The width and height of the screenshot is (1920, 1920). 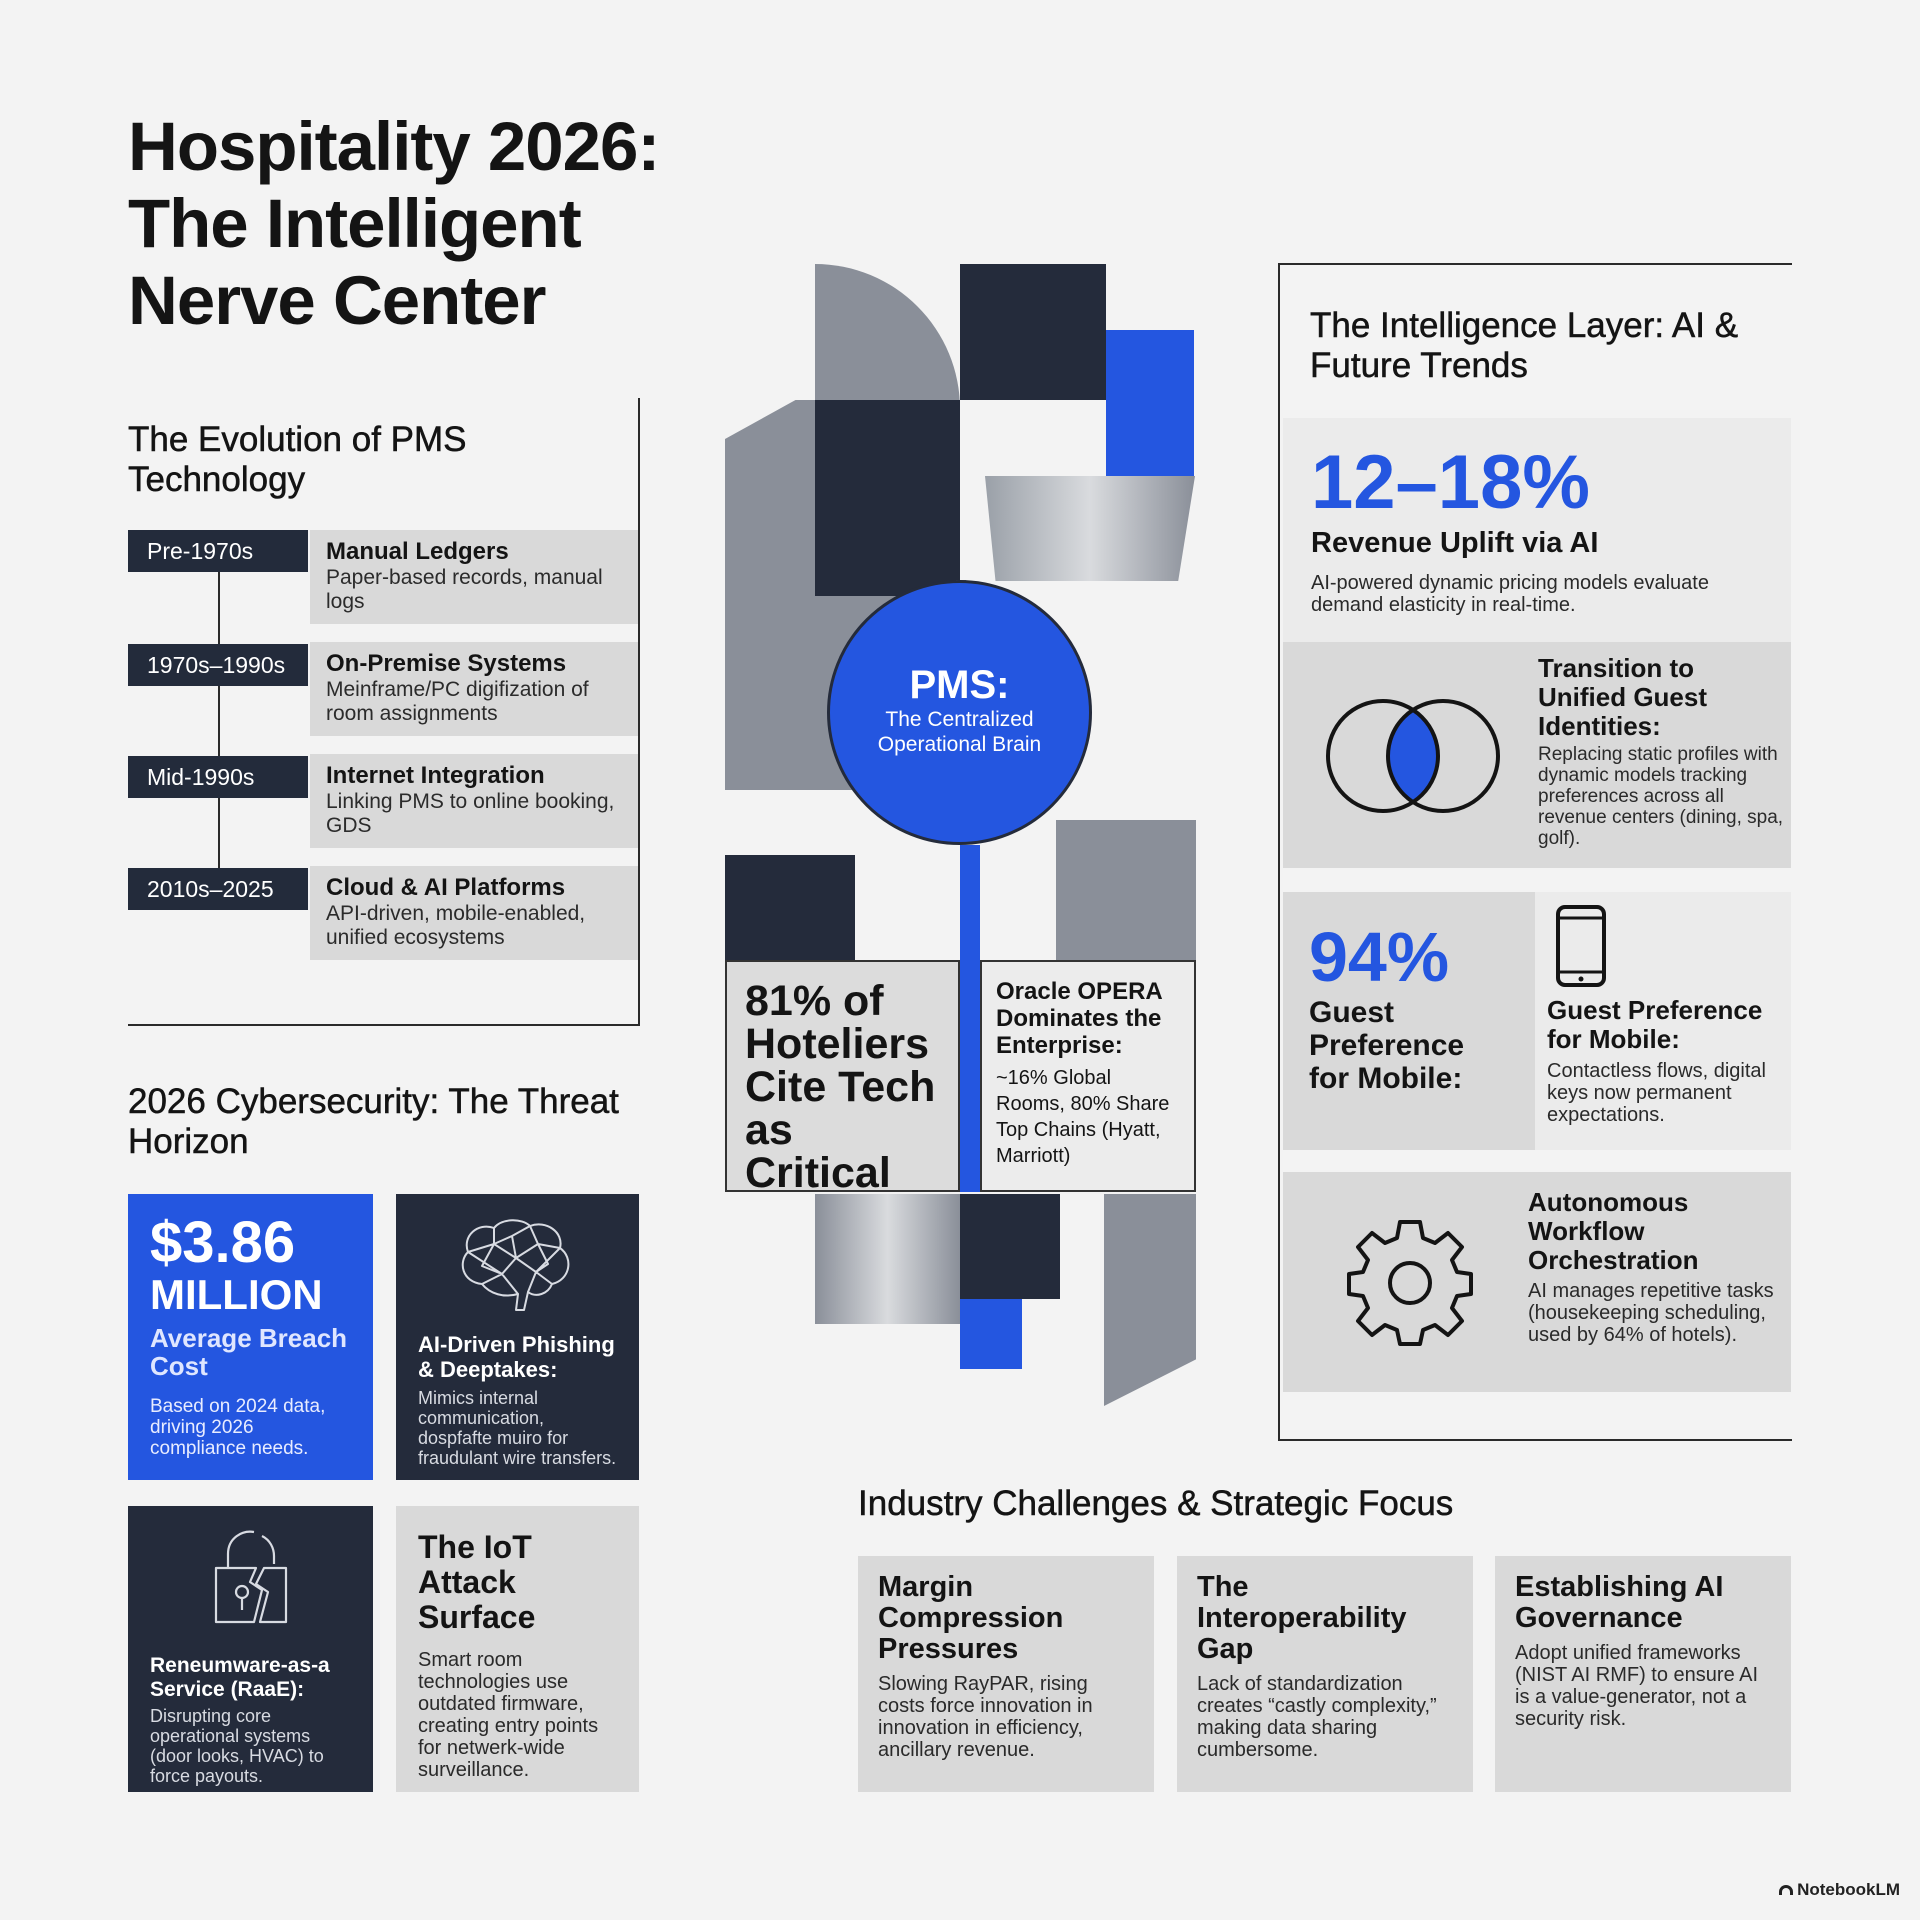 I want to click on hoteliers-stat-card: 81% of Hoteliers Cite Tech as Critical, so click(x=842, y=1078).